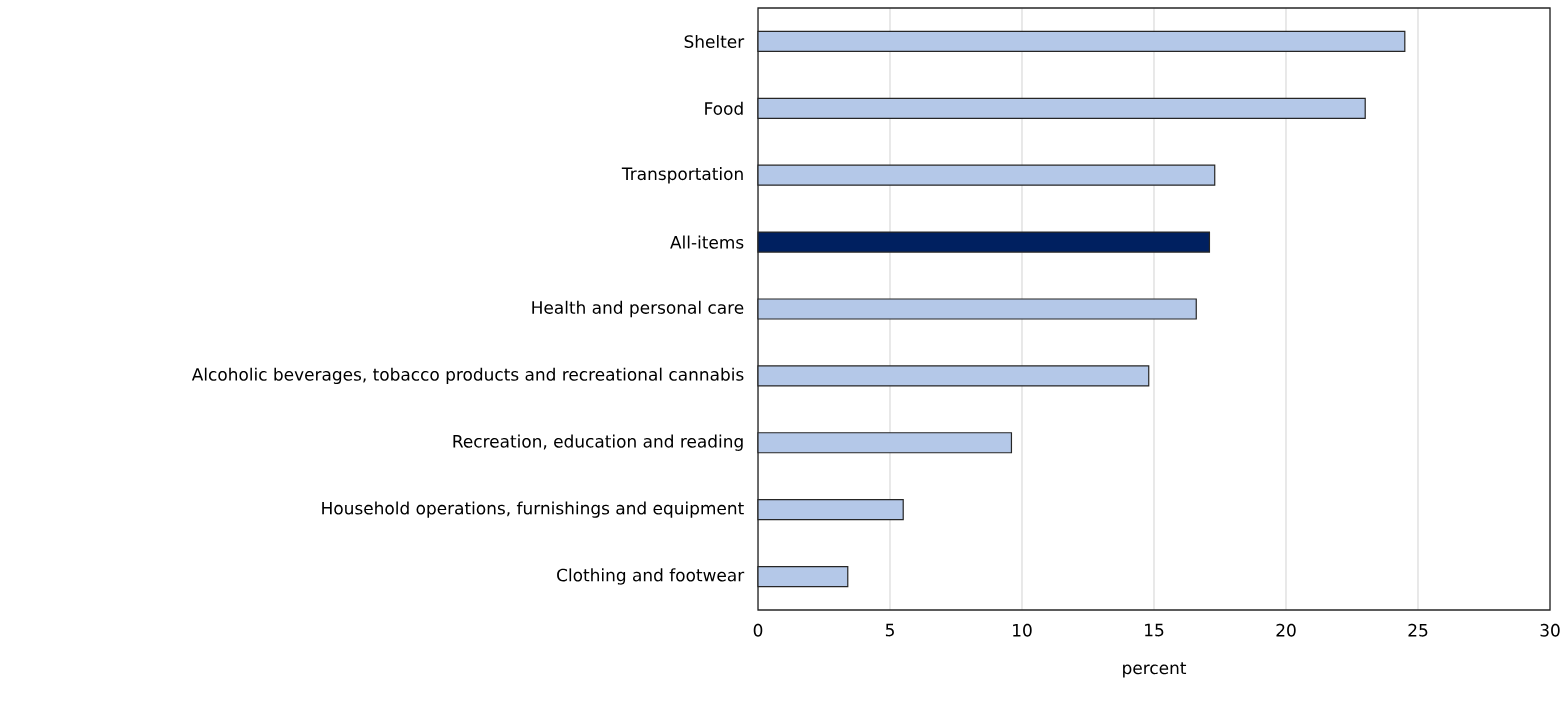  What do you see at coordinates (707, 242) in the screenshot?
I see `y-tick-label: All-items` at bounding box center [707, 242].